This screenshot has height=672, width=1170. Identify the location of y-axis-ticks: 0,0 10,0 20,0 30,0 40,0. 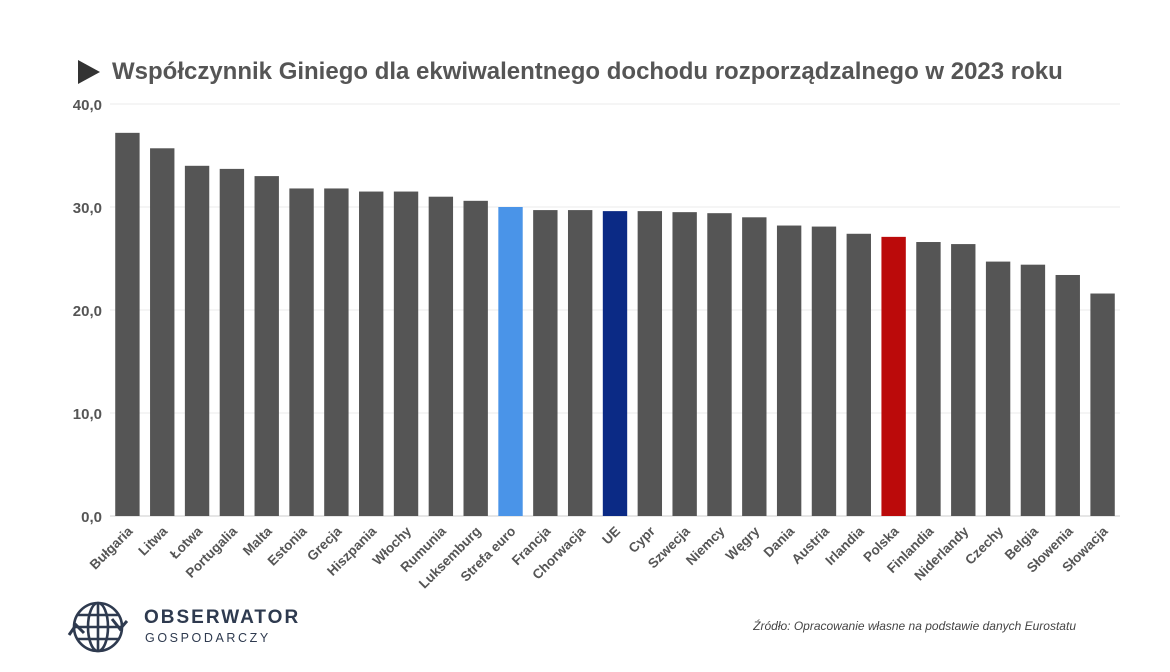
(87, 311).